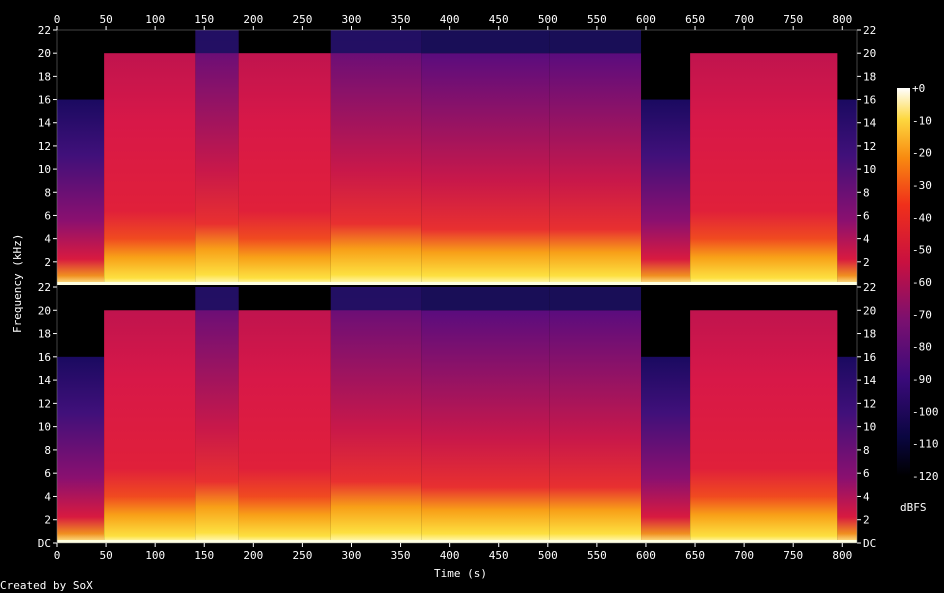 Image resolution: width=944 pixels, height=593 pixels. Describe the element at coordinates (695, 555) in the screenshot. I see `x-tick-label-bottom: 650` at that location.